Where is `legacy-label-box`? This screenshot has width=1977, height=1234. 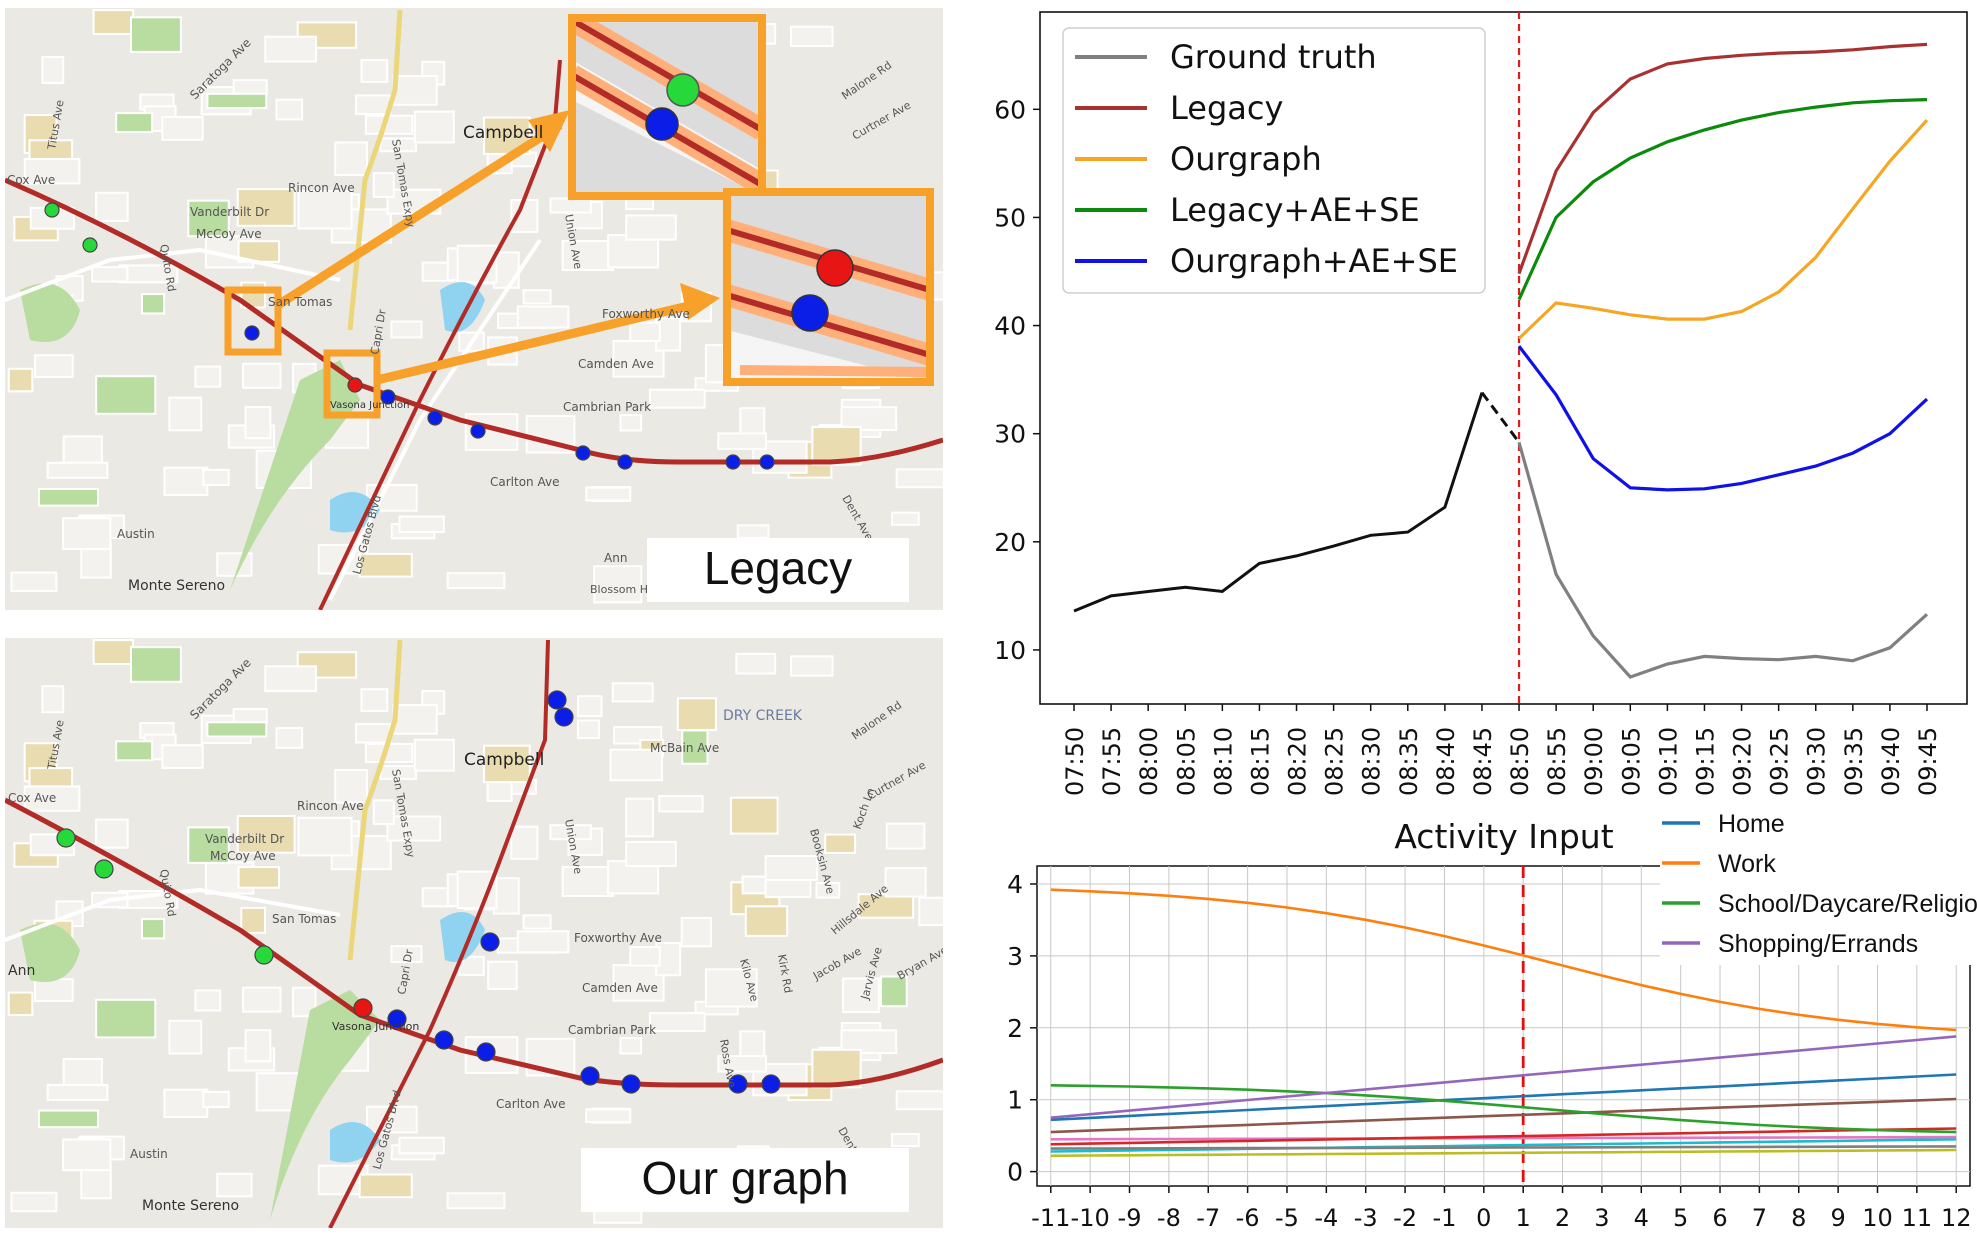
legacy-label-box is located at coordinates (778, 570).